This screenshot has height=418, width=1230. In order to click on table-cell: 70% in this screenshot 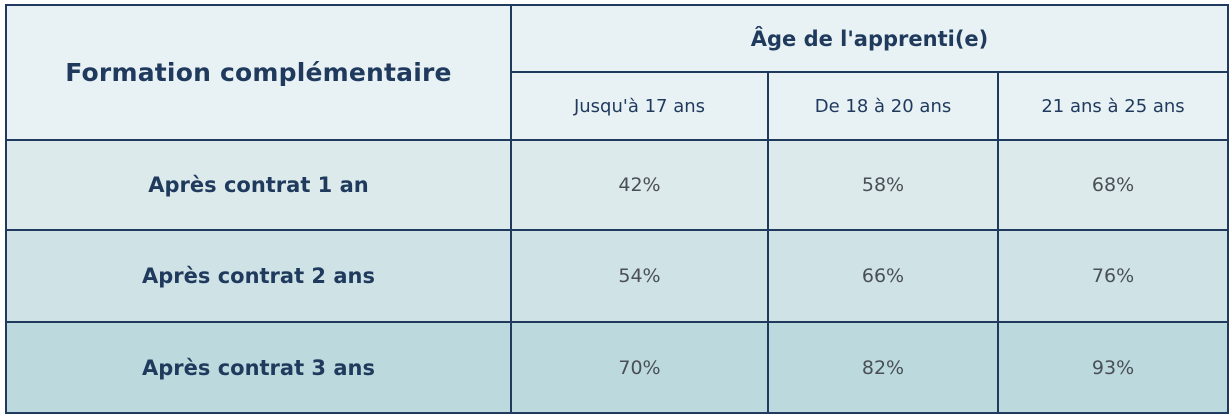, I will do `click(639, 367)`.